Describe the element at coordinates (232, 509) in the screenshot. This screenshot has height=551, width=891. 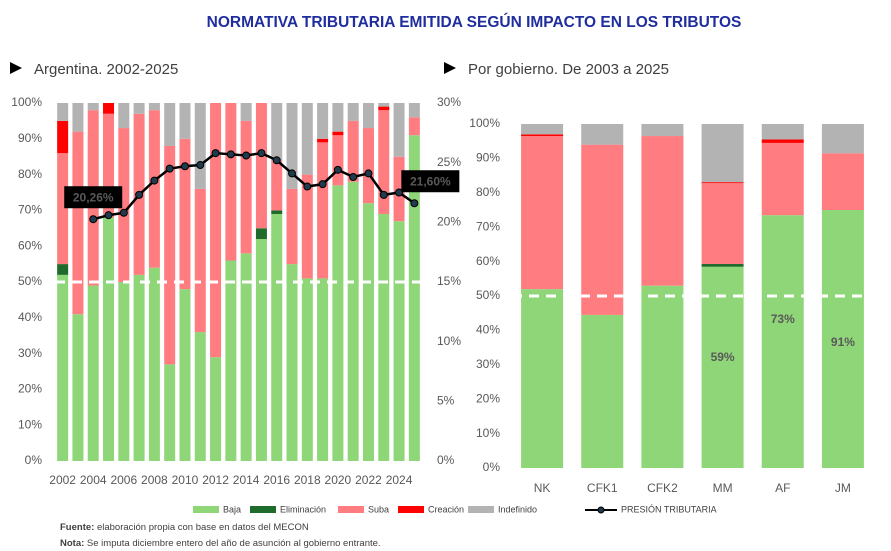
I see `legend-label: Baja` at that location.